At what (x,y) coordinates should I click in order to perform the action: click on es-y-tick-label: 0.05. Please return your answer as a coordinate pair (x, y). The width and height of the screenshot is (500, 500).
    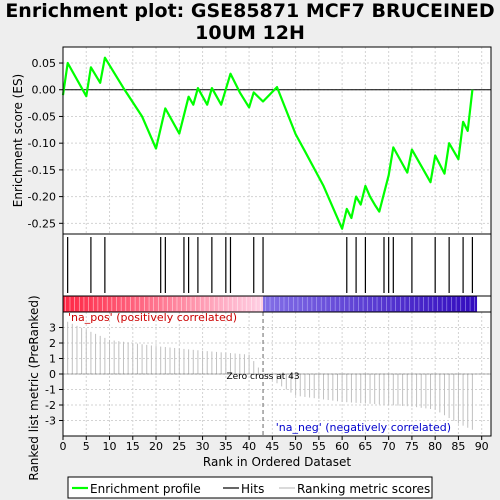
    Looking at the image, I should click on (44, 63).